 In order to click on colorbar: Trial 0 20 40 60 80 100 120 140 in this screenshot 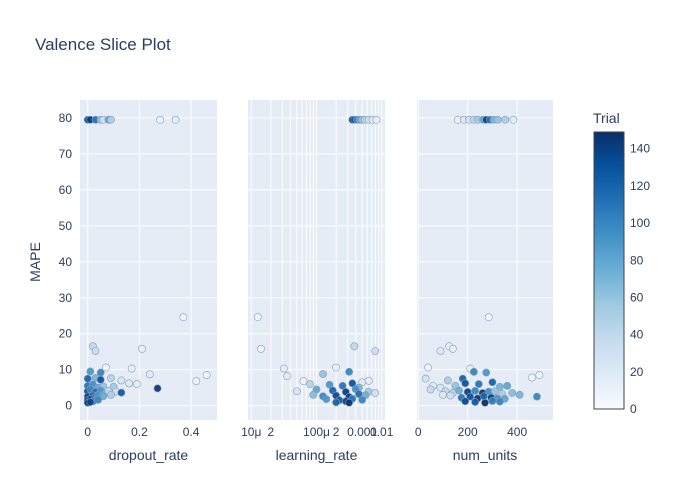, I will do `click(621, 263)`.